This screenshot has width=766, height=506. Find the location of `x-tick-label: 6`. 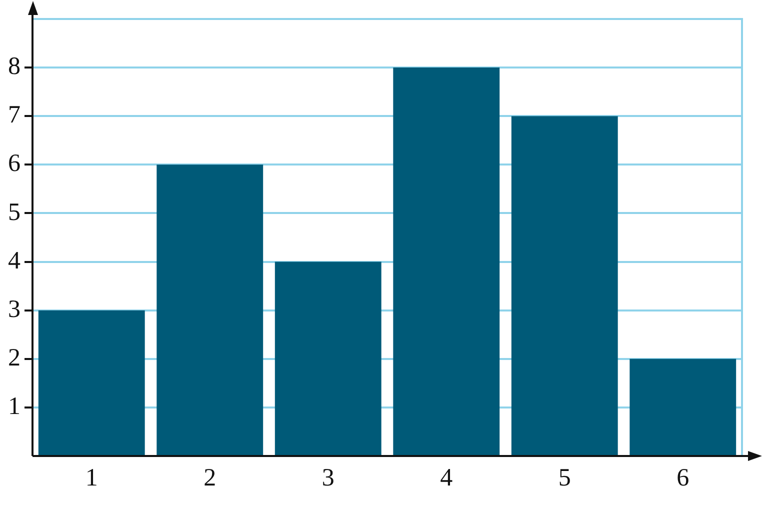

x-tick-label: 6 is located at coordinates (683, 478).